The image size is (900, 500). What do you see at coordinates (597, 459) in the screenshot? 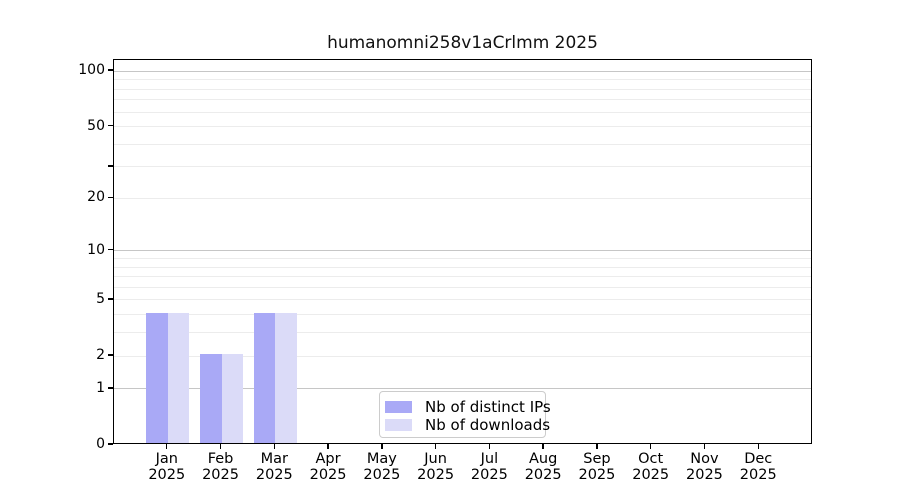
I see `x-tick-label-month: Sep` at bounding box center [597, 459].